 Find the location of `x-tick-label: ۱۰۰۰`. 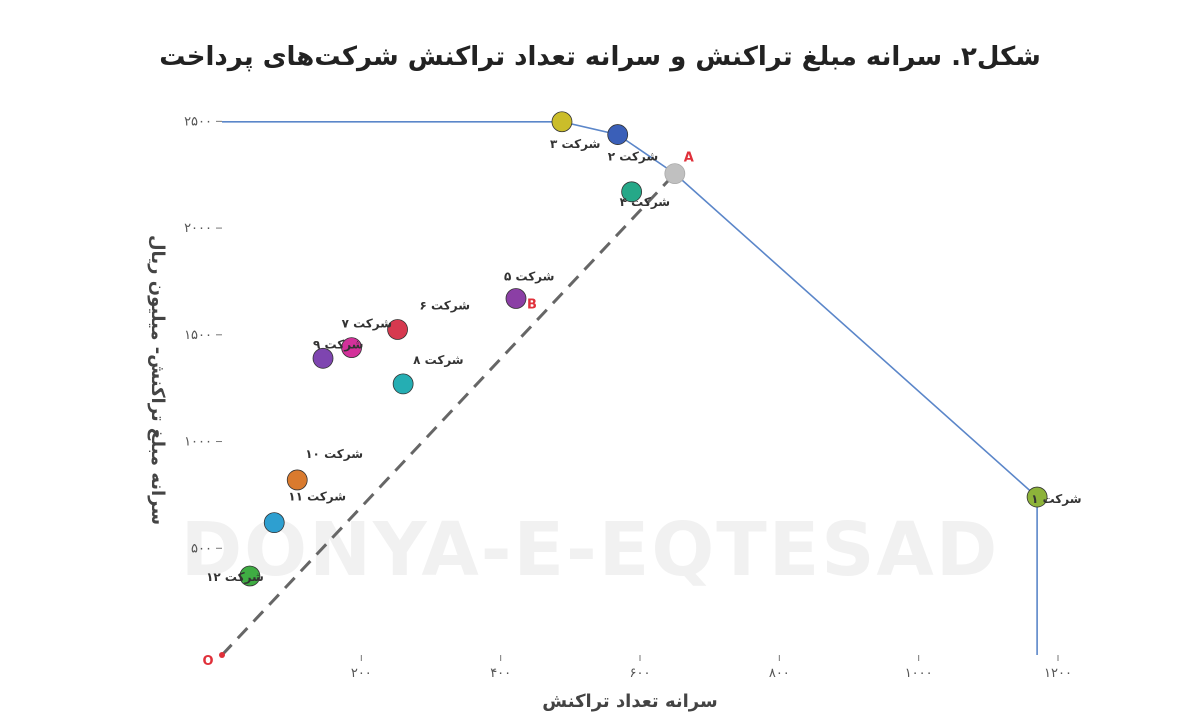

x-tick-label: ۱۰۰۰ is located at coordinates (919, 673).